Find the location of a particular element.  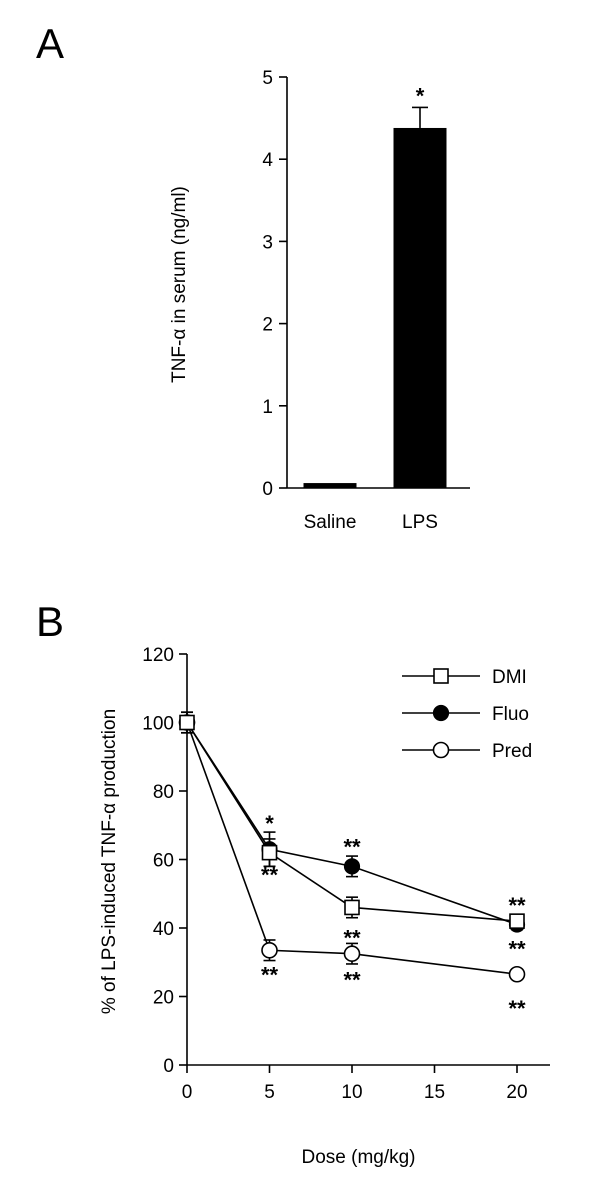

y-tick-label: 4 is located at coordinates (267, 160).